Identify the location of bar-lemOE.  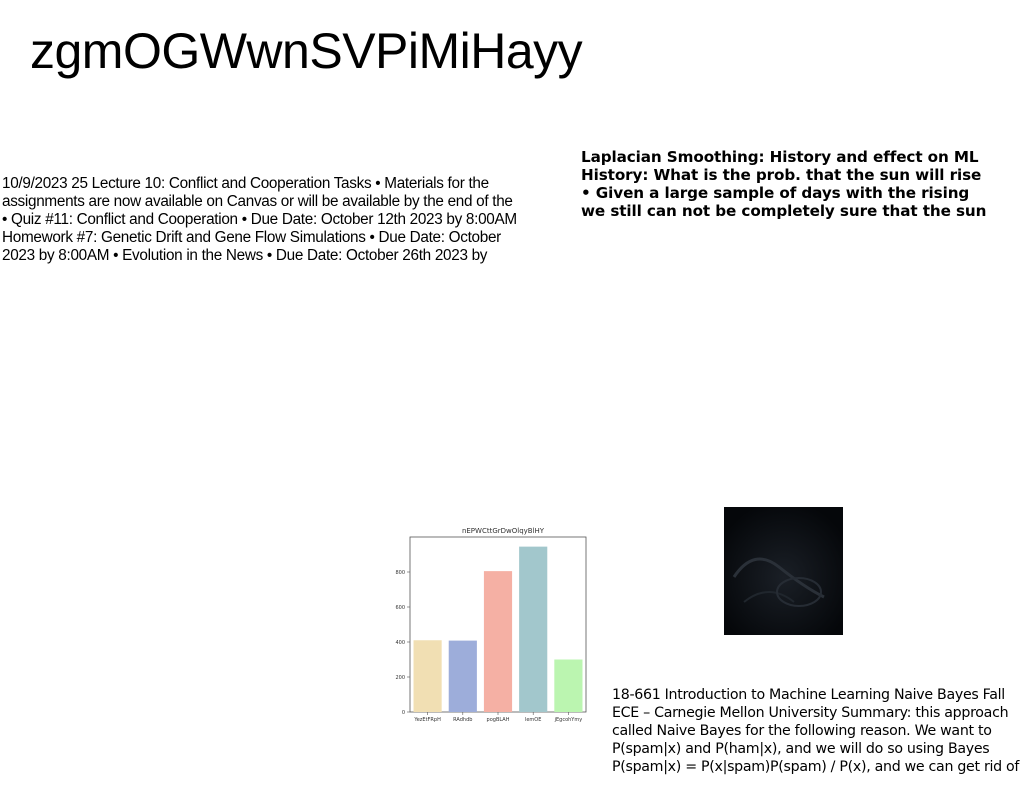
(533, 629).